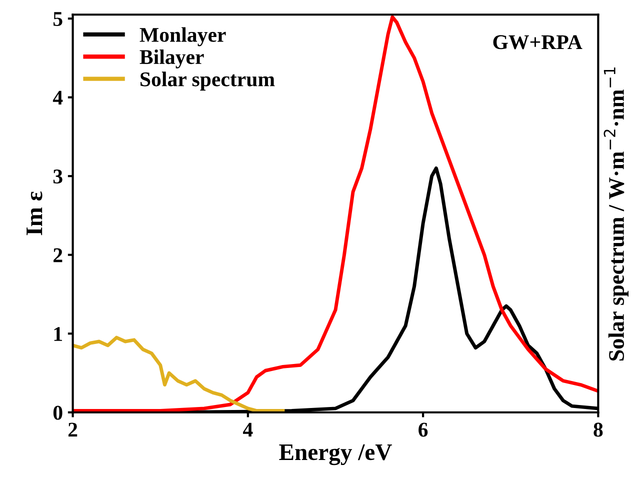 The height and width of the screenshot is (488, 633). What do you see at coordinates (537, 42) in the screenshot?
I see `annotation: GW+RPA` at bounding box center [537, 42].